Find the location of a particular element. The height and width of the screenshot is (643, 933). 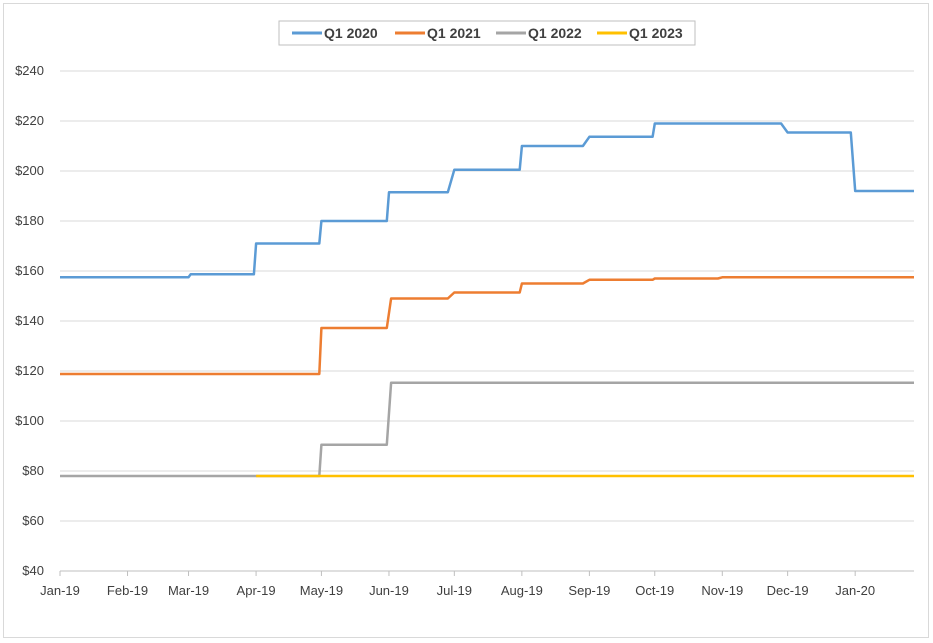

y-tick-label: $60 is located at coordinates (33, 520).